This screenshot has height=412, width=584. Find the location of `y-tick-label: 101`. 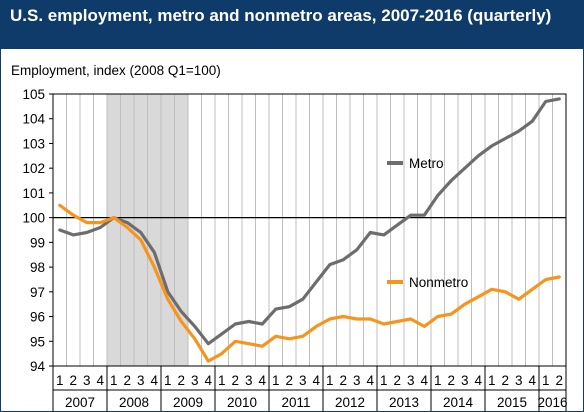

y-tick-label: 101 is located at coordinates (33, 193).